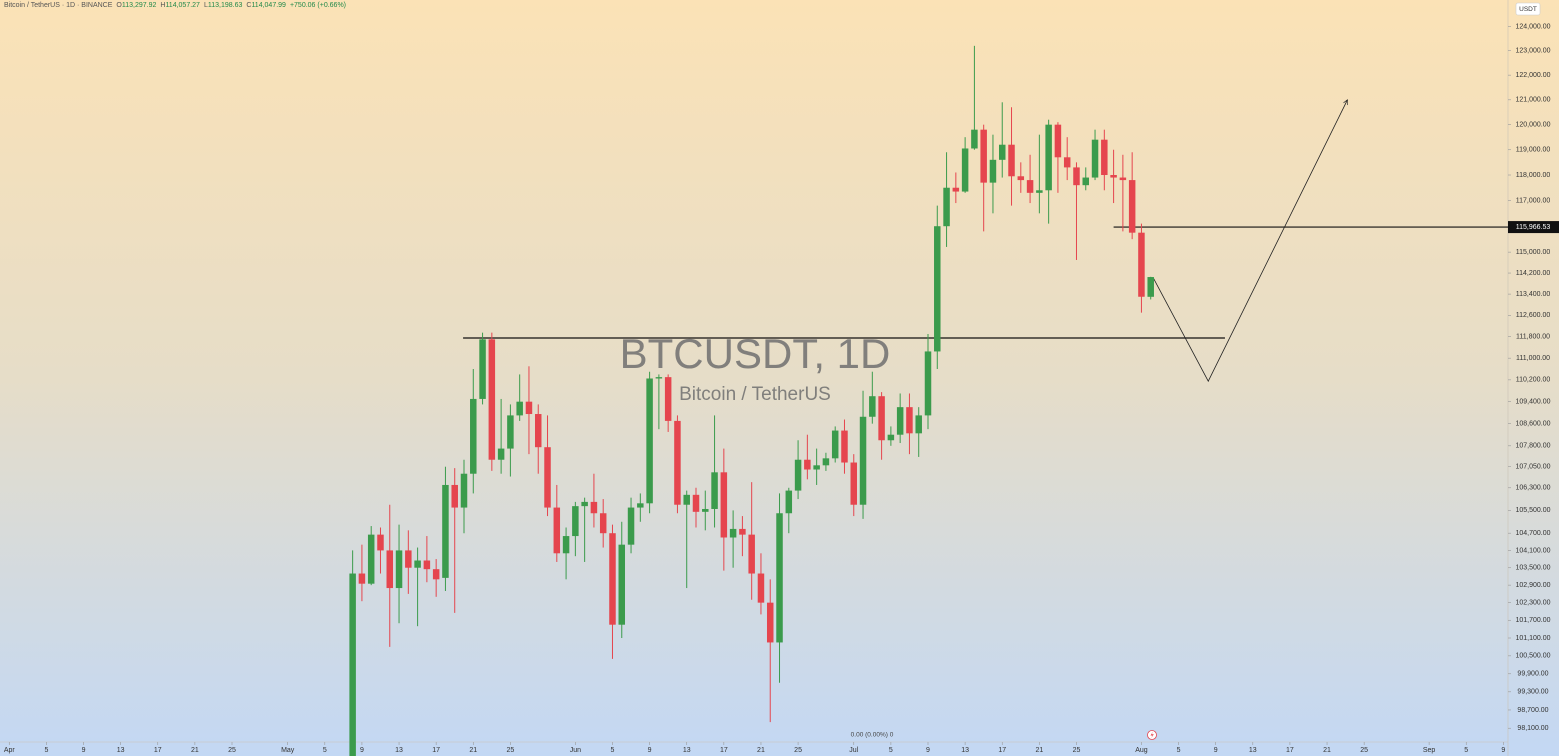 The image size is (1559, 756). What do you see at coordinates (1533, 273) in the screenshot?
I see `y-tick-label: 114,200.00` at bounding box center [1533, 273].